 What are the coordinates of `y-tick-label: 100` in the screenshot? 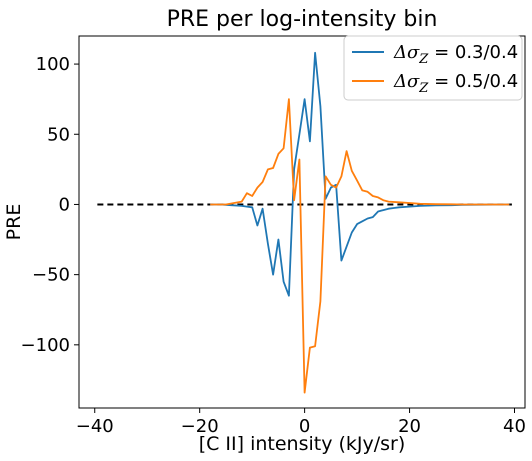 It's located at (53, 64).